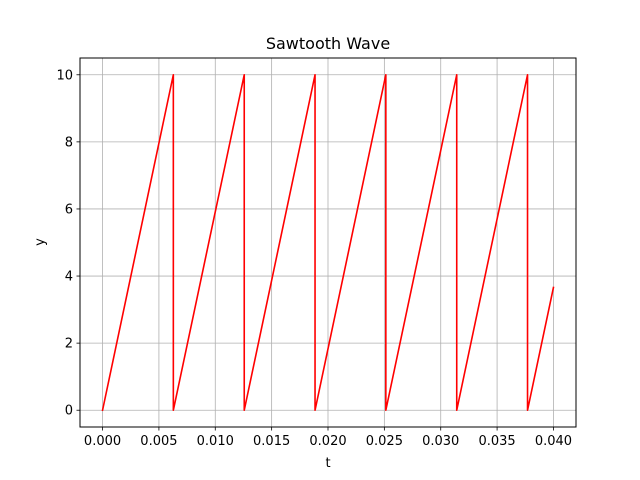 Image resolution: width=640 pixels, height=480 pixels. Describe the element at coordinates (40, 242) in the screenshot. I see `y-axis-label: y` at that location.